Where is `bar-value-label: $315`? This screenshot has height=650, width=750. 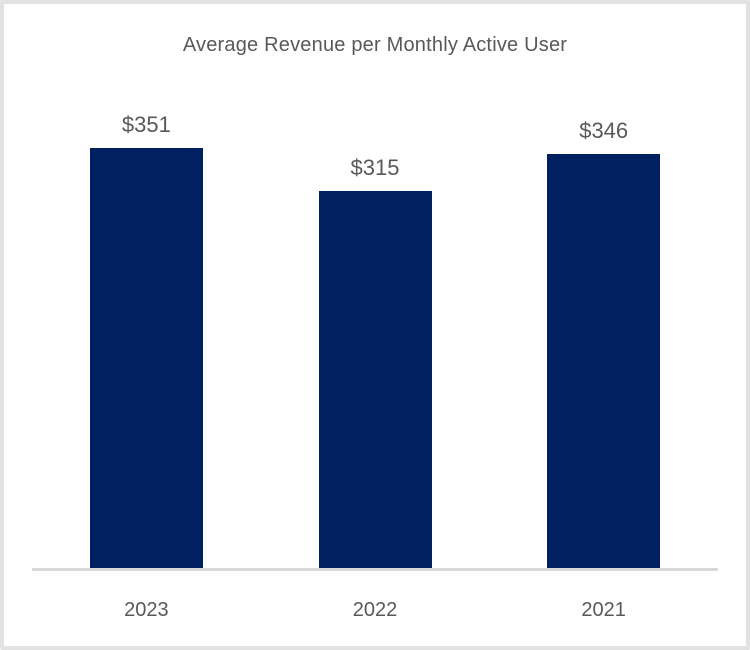
bar-value-label: $315 is located at coordinates (375, 167).